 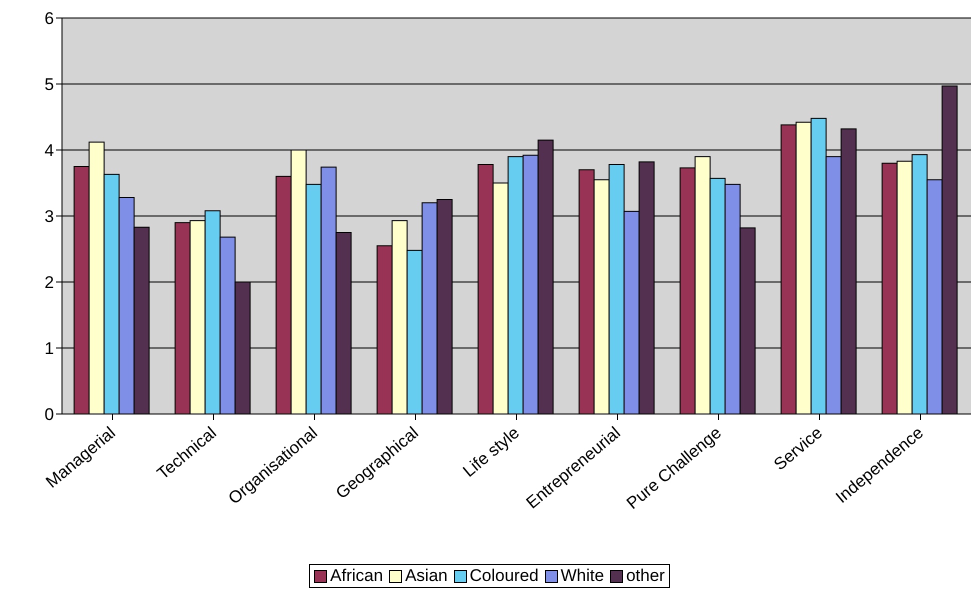 I want to click on y-tick-label: 5, so click(x=49, y=84).